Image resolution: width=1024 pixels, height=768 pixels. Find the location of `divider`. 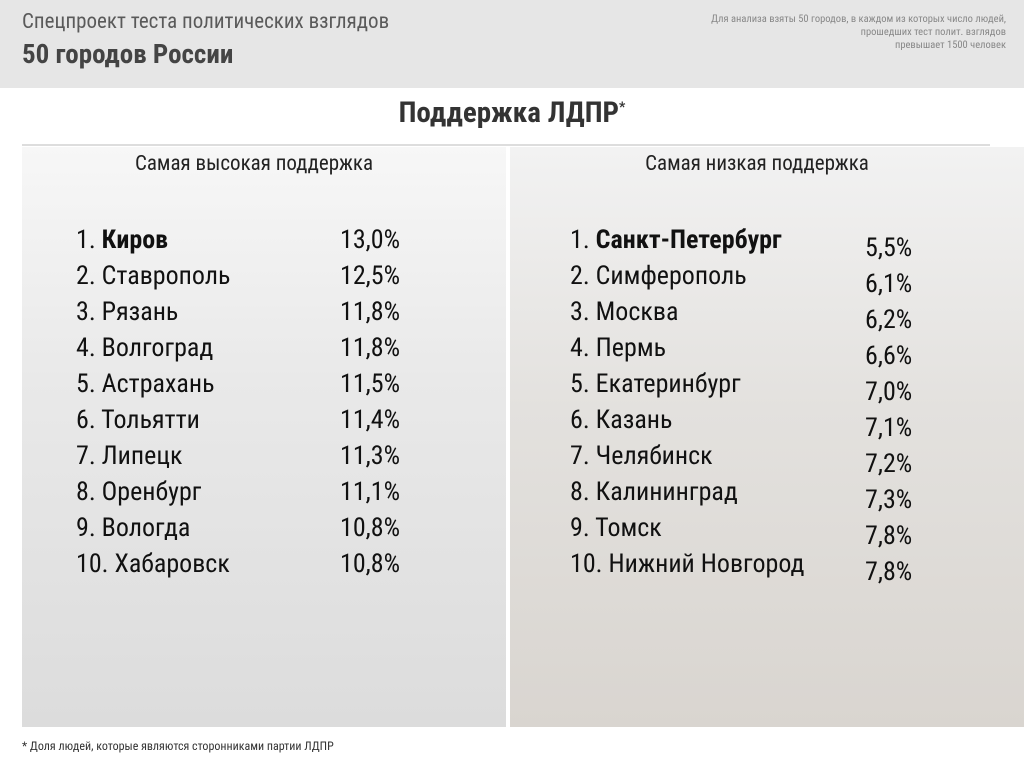

divider is located at coordinates (506, 145).